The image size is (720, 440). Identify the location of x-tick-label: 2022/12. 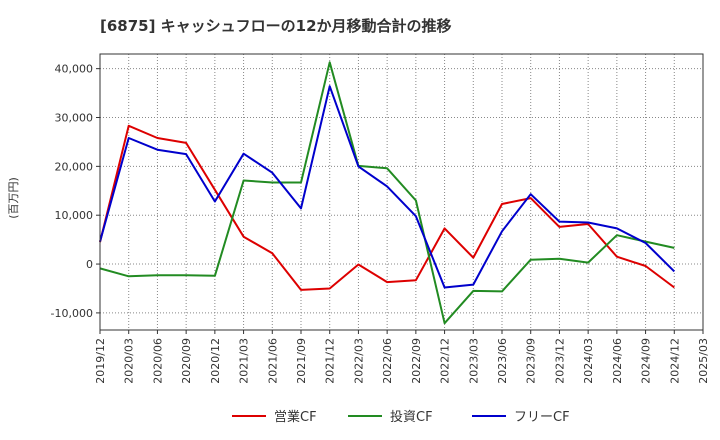
(445, 361).